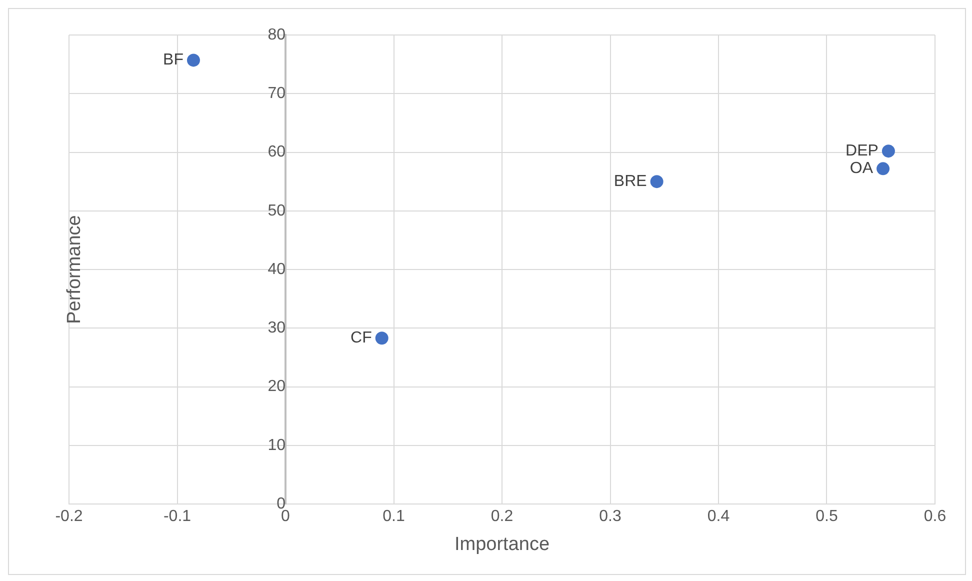 This screenshot has height=581, width=972. I want to click on x-axis-title: Importance, so click(502, 544).